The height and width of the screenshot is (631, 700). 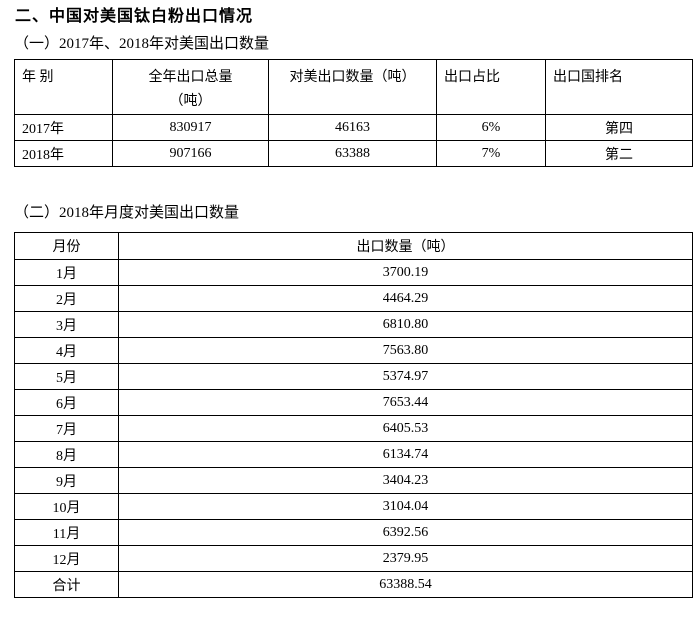 I want to click on quantity-cell: 5374.97, so click(x=405, y=376).